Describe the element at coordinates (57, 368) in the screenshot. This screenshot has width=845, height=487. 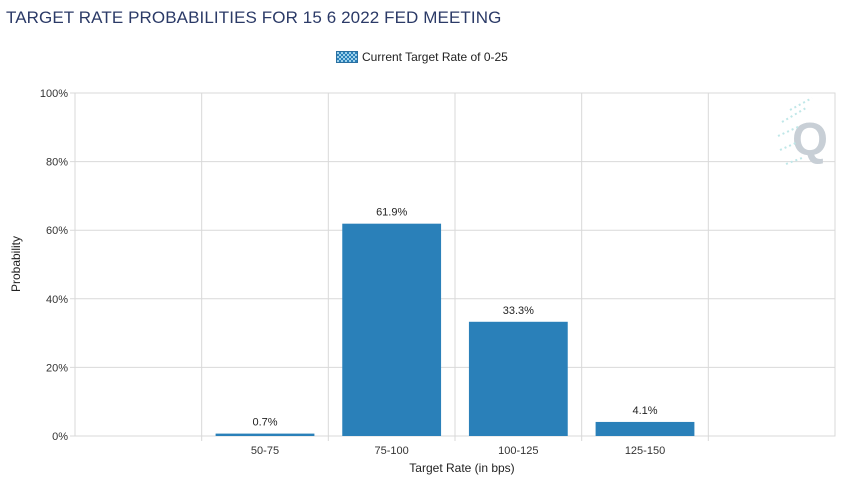
I see `y-tick-label: 20%` at that location.